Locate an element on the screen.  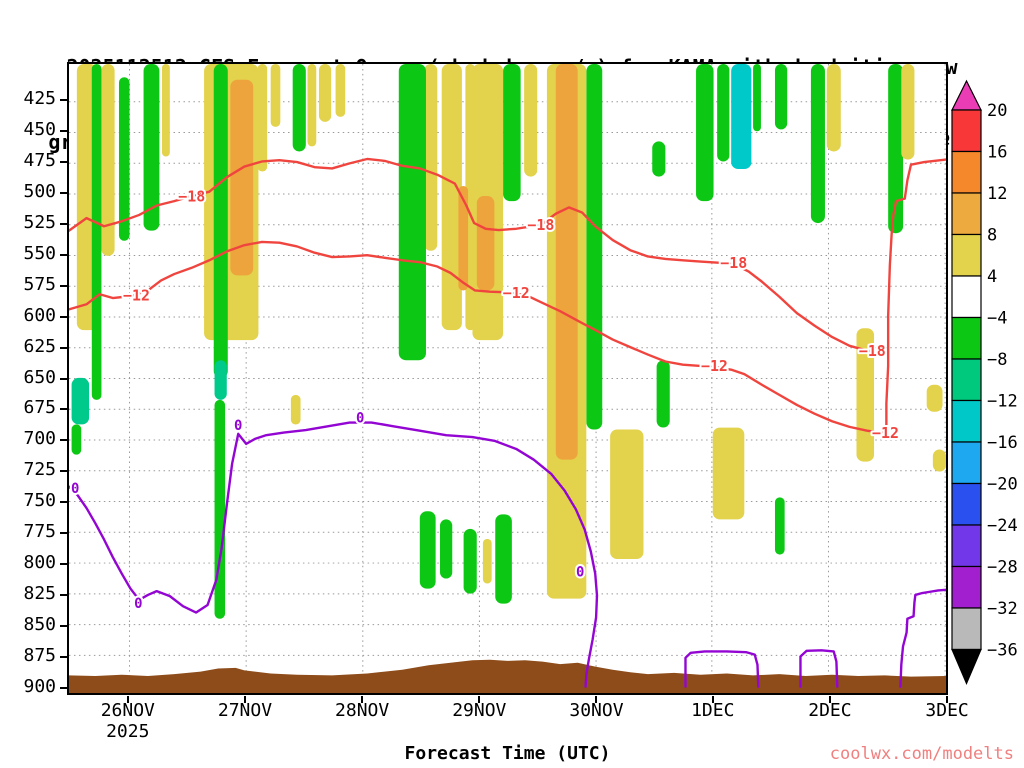
x-tick-label: 29NOV is located at coordinates (479, 710).